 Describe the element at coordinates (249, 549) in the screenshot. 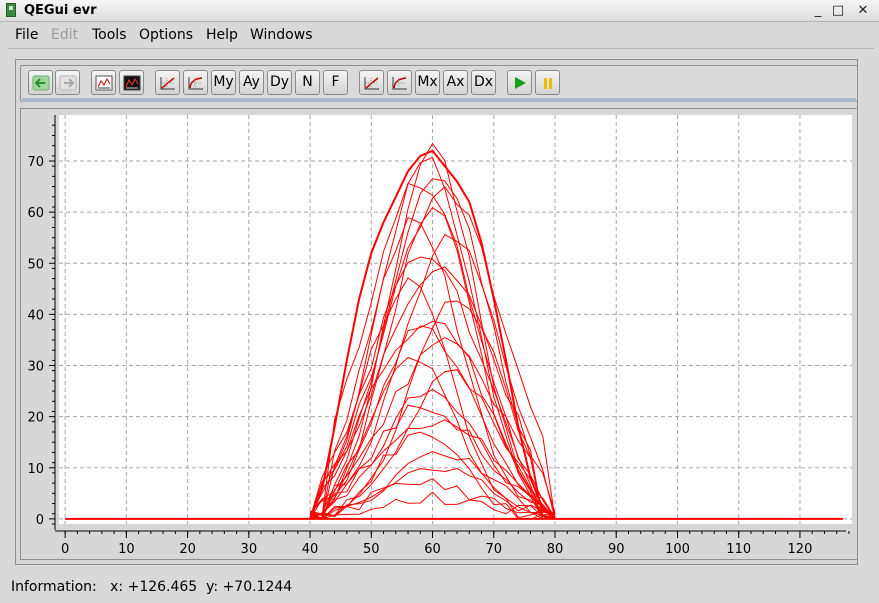

I see `x-tick-label: 30` at that location.